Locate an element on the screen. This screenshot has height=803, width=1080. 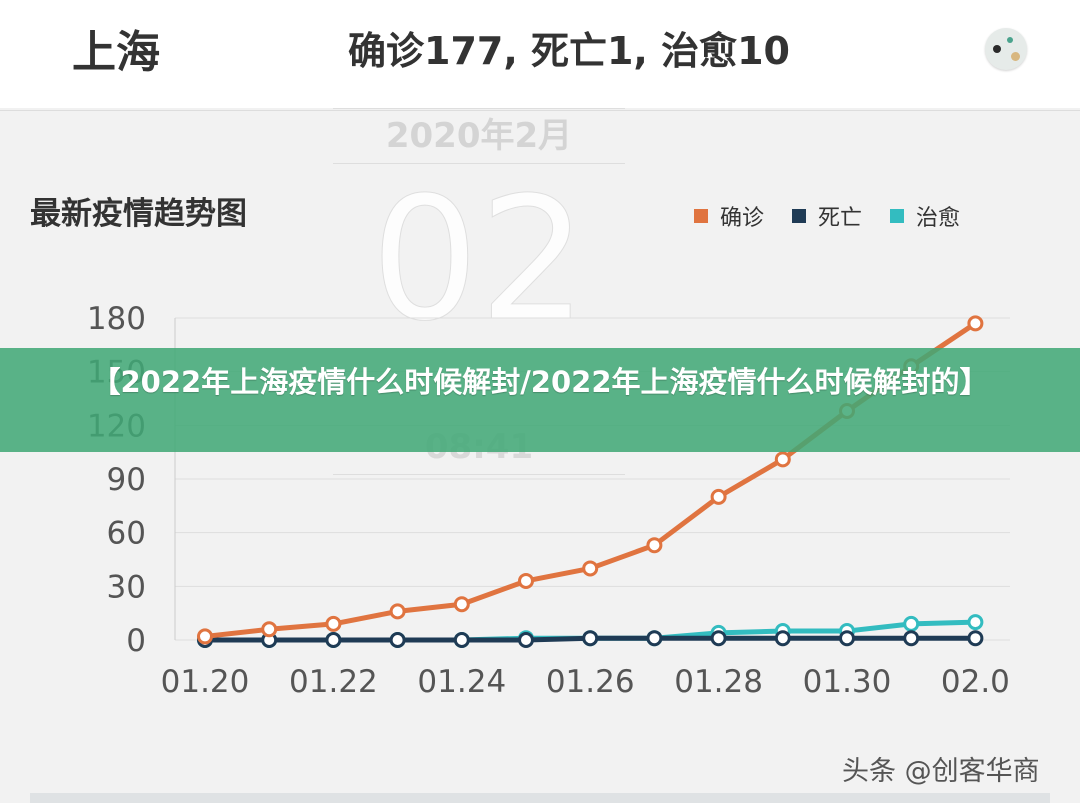
avatar-dot-gold is located at coordinates (1015, 56).